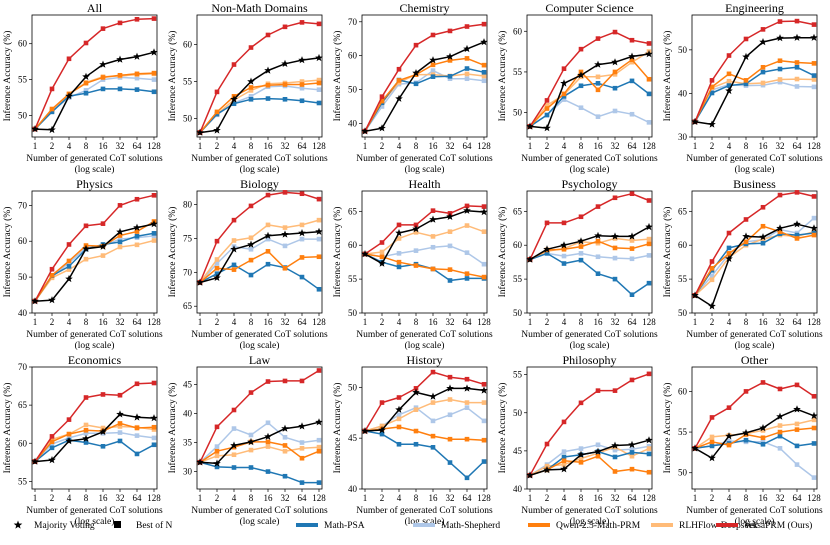 The width and height of the screenshot is (830, 545). What do you see at coordinates (518, 313) in the screenshot?
I see `y-tick-label: 50` at bounding box center [518, 313].